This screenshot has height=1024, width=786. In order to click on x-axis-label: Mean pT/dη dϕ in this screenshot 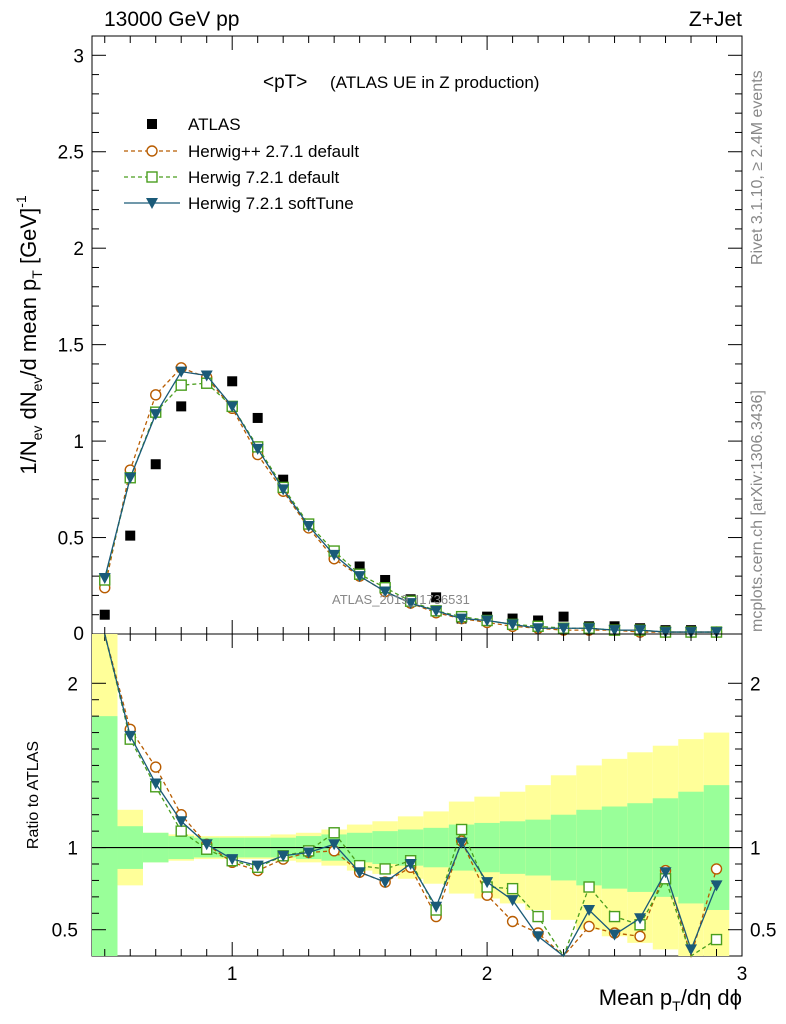, I will do `click(670, 999)`.